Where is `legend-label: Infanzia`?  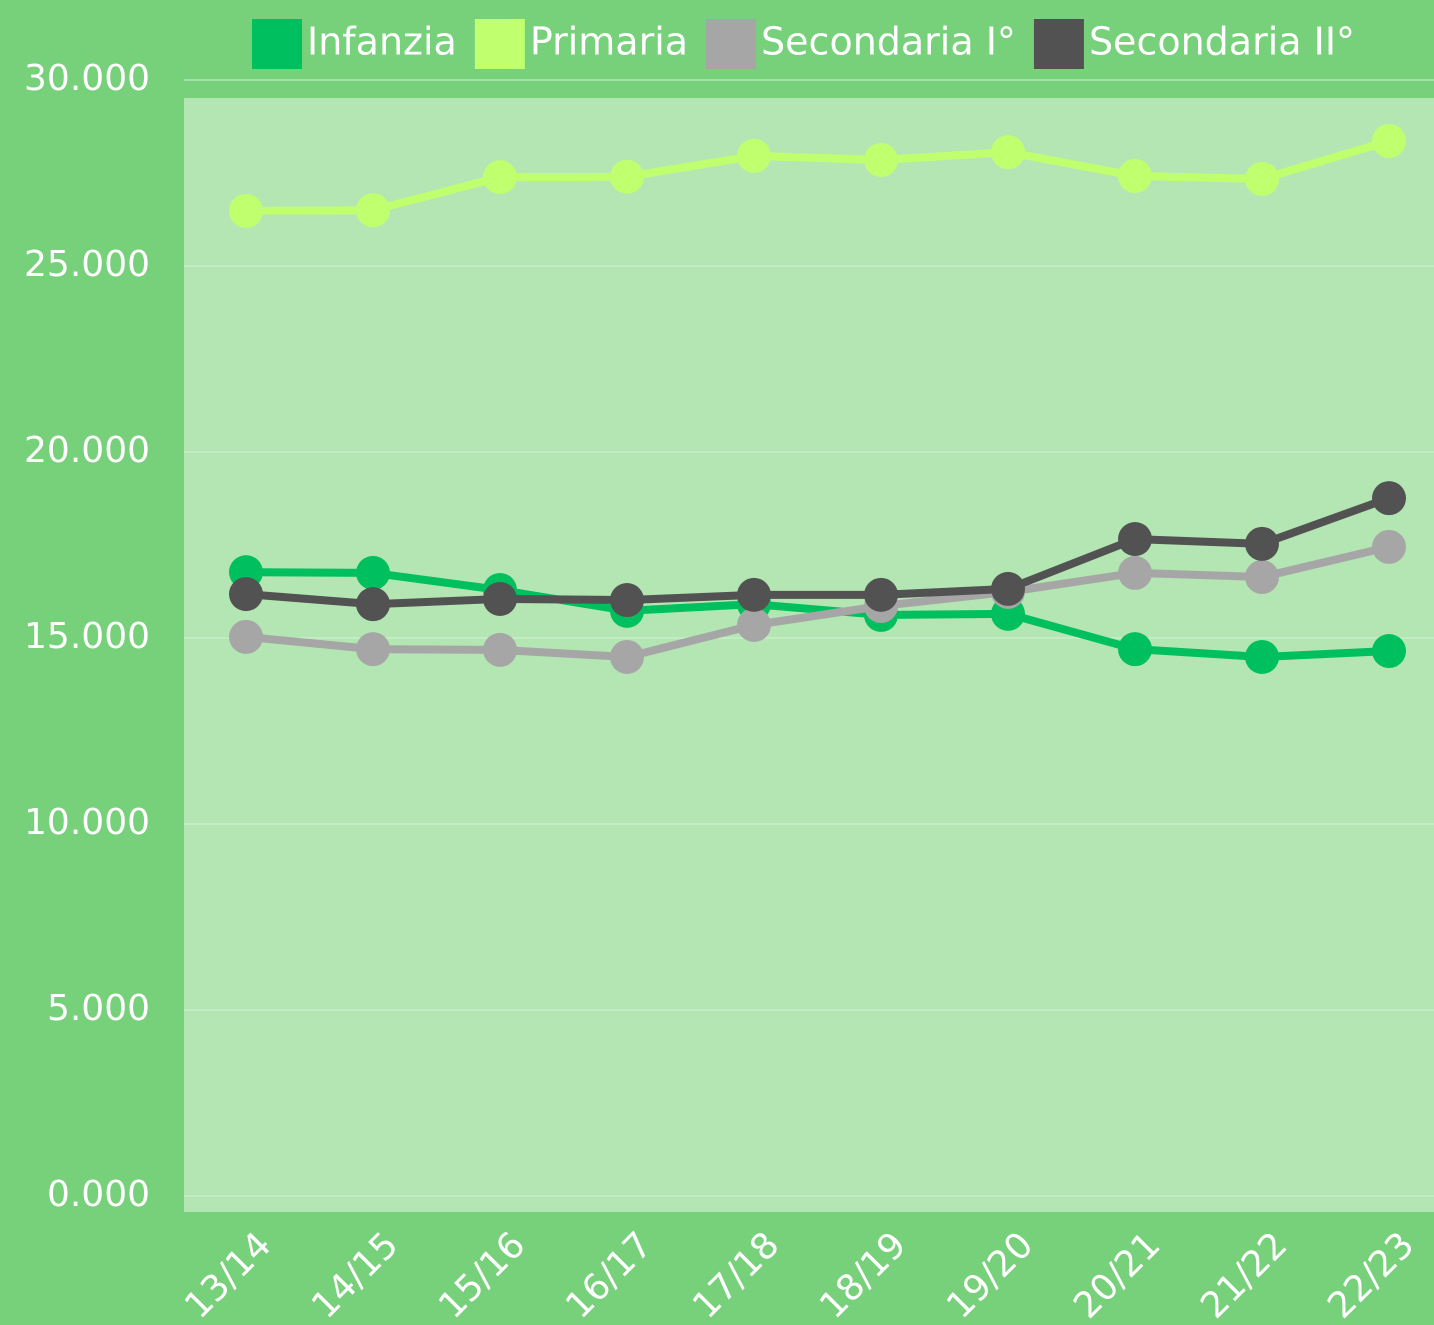
legend-label: Infanzia is located at coordinates (382, 42).